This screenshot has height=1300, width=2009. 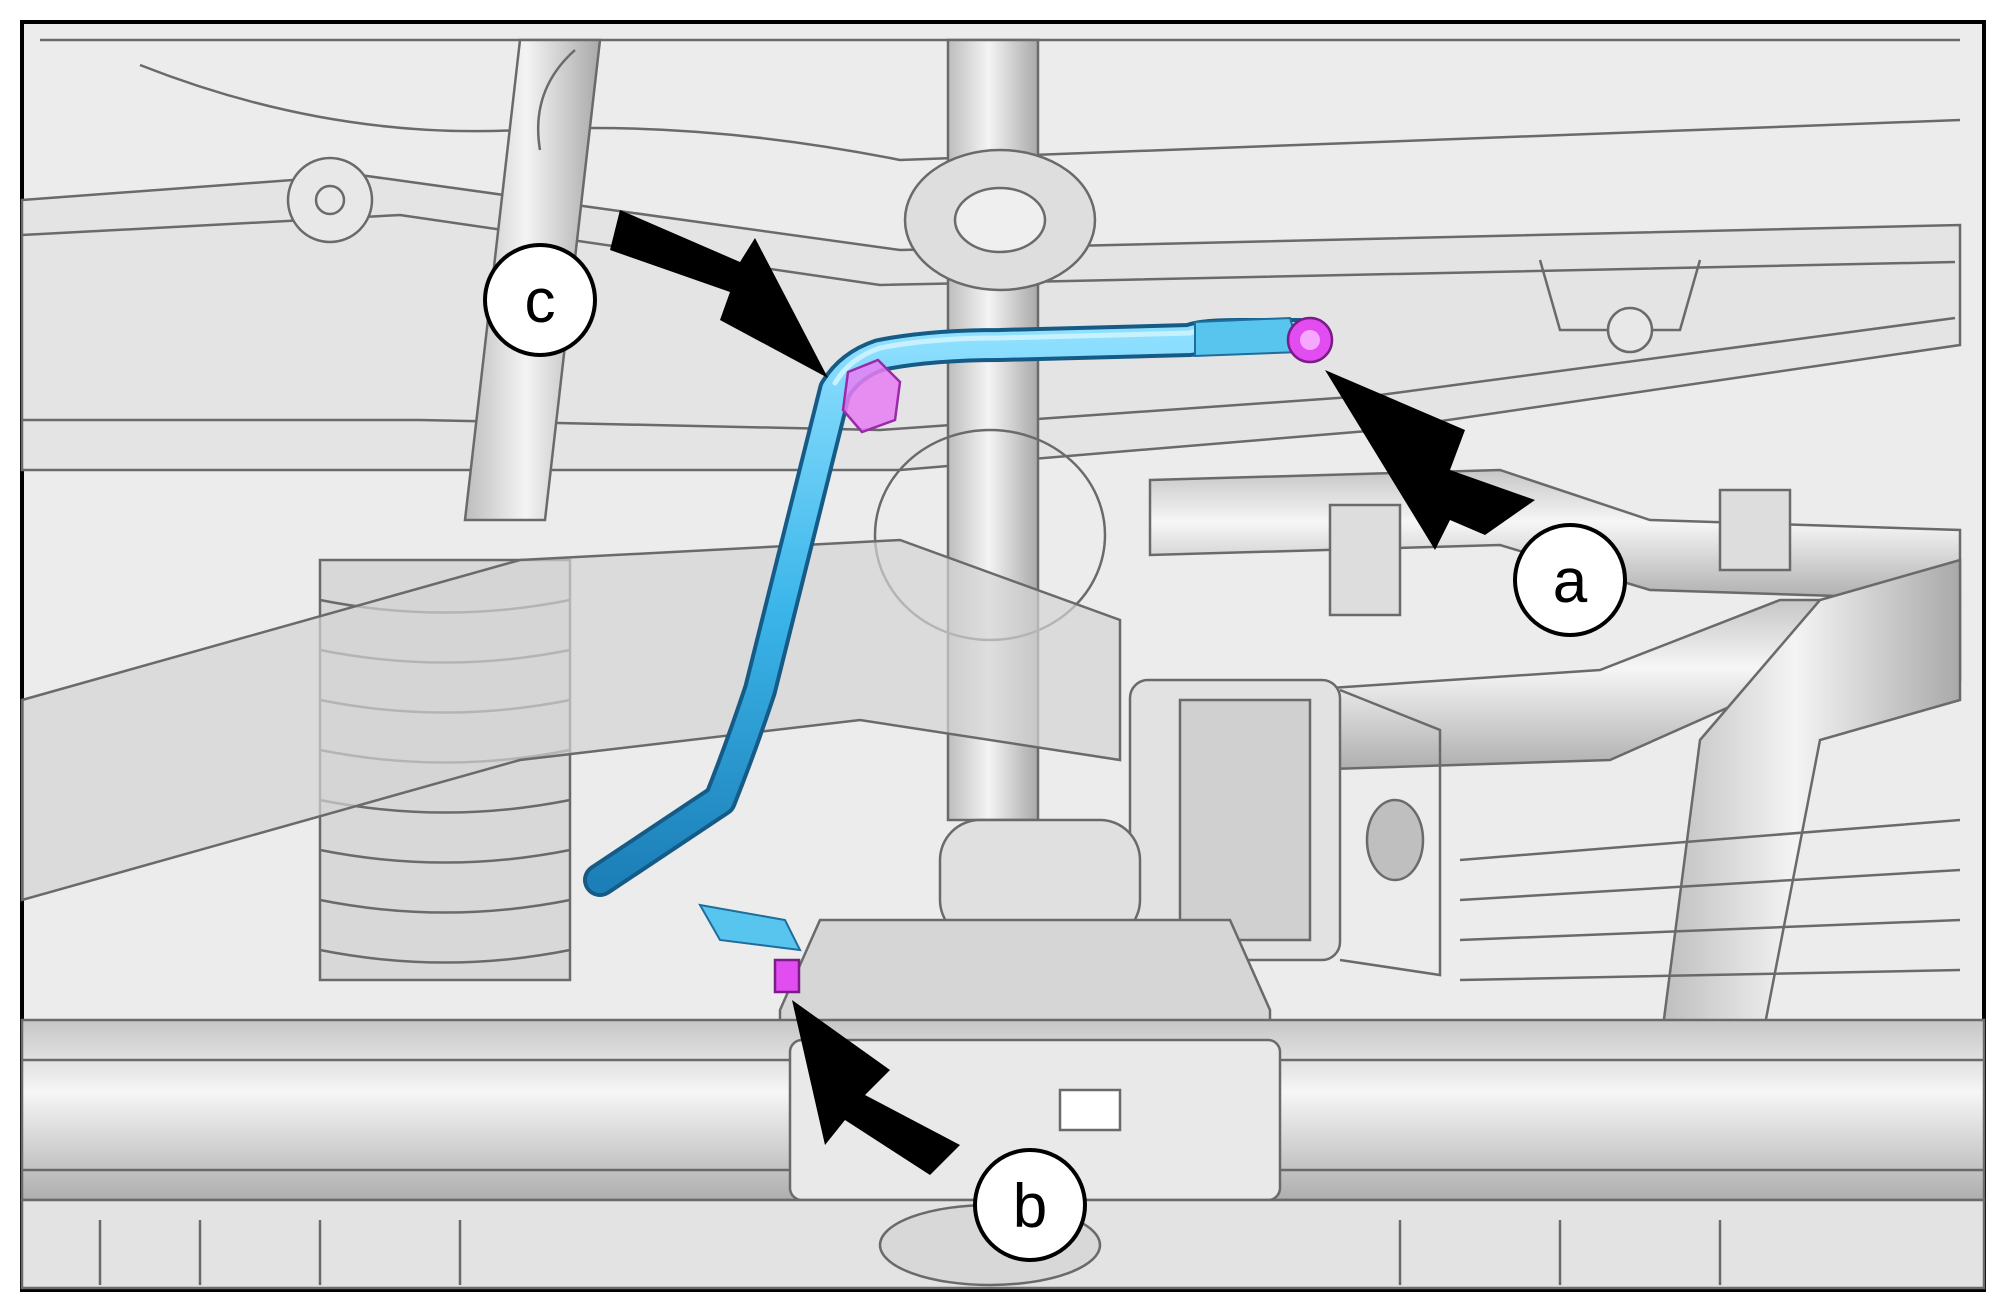 I want to click on callout-c: c, so click(x=540, y=300).